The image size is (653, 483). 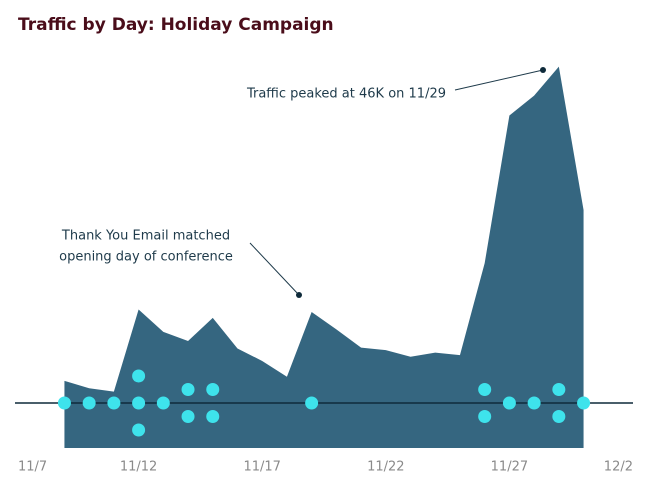 I want to click on annotation: Traffic peaked at 46K on 11/29, so click(x=346, y=94).